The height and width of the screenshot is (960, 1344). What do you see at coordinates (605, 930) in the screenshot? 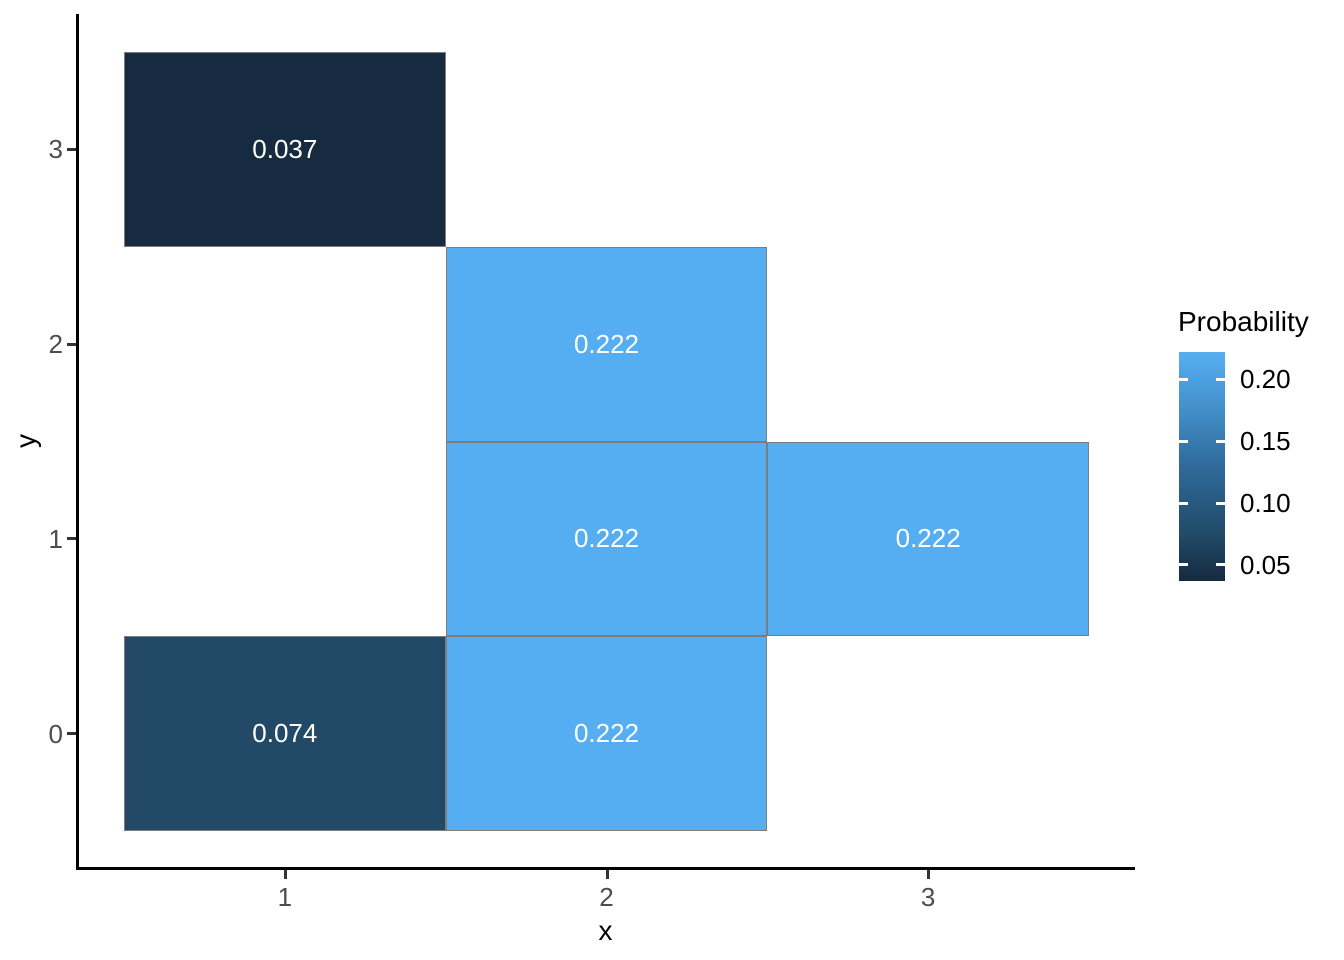
I see `x-axis-title: x` at bounding box center [605, 930].